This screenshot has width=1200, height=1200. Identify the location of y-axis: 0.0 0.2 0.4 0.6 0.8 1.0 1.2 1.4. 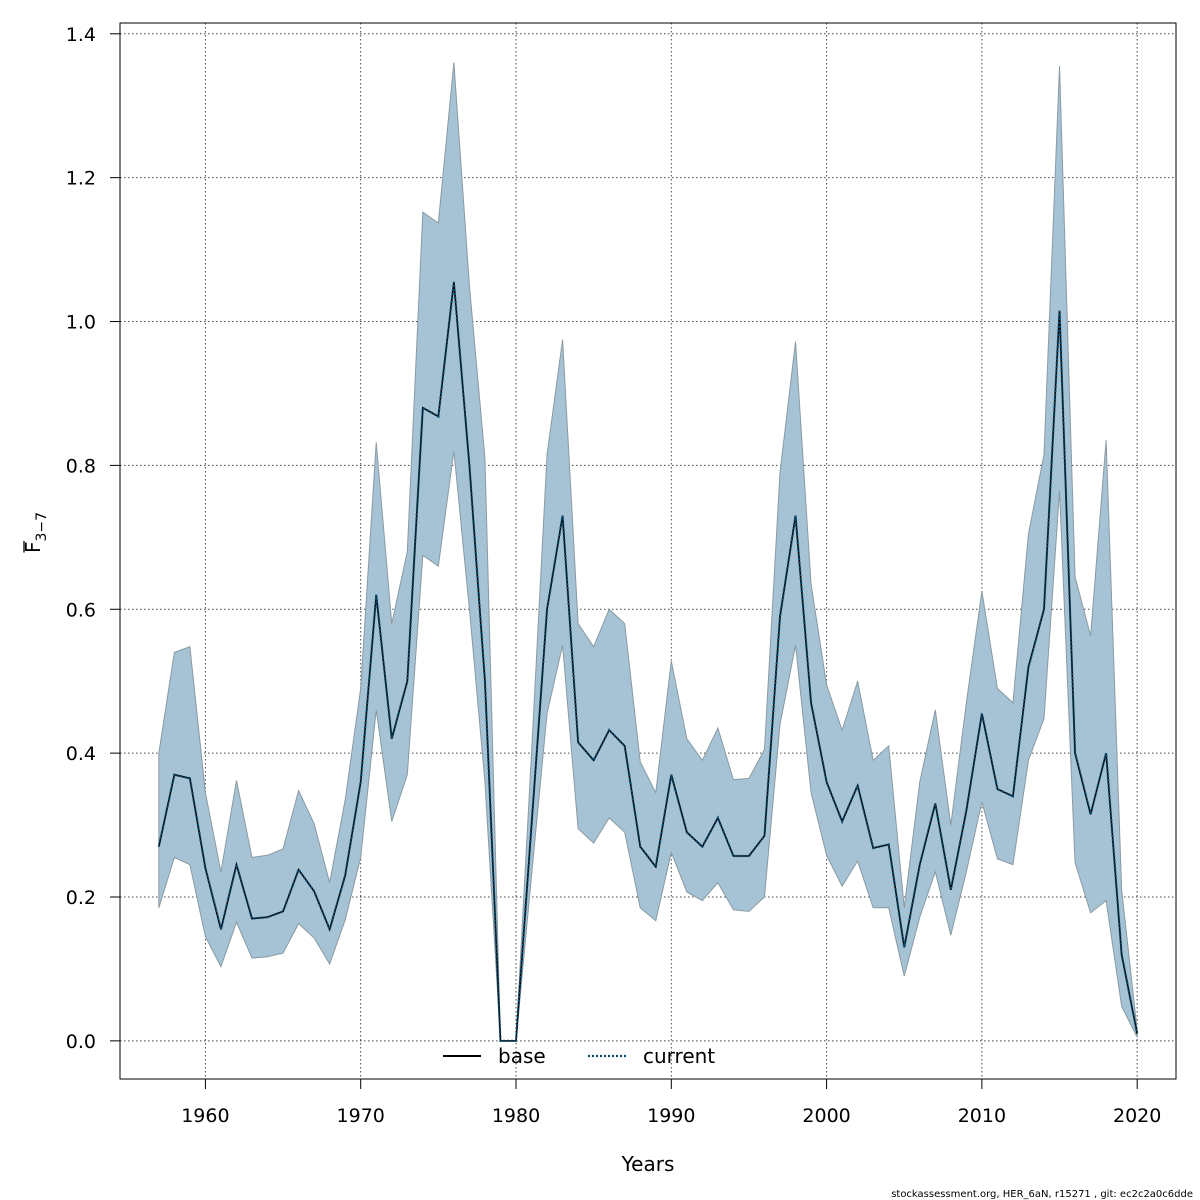
(93, 538).